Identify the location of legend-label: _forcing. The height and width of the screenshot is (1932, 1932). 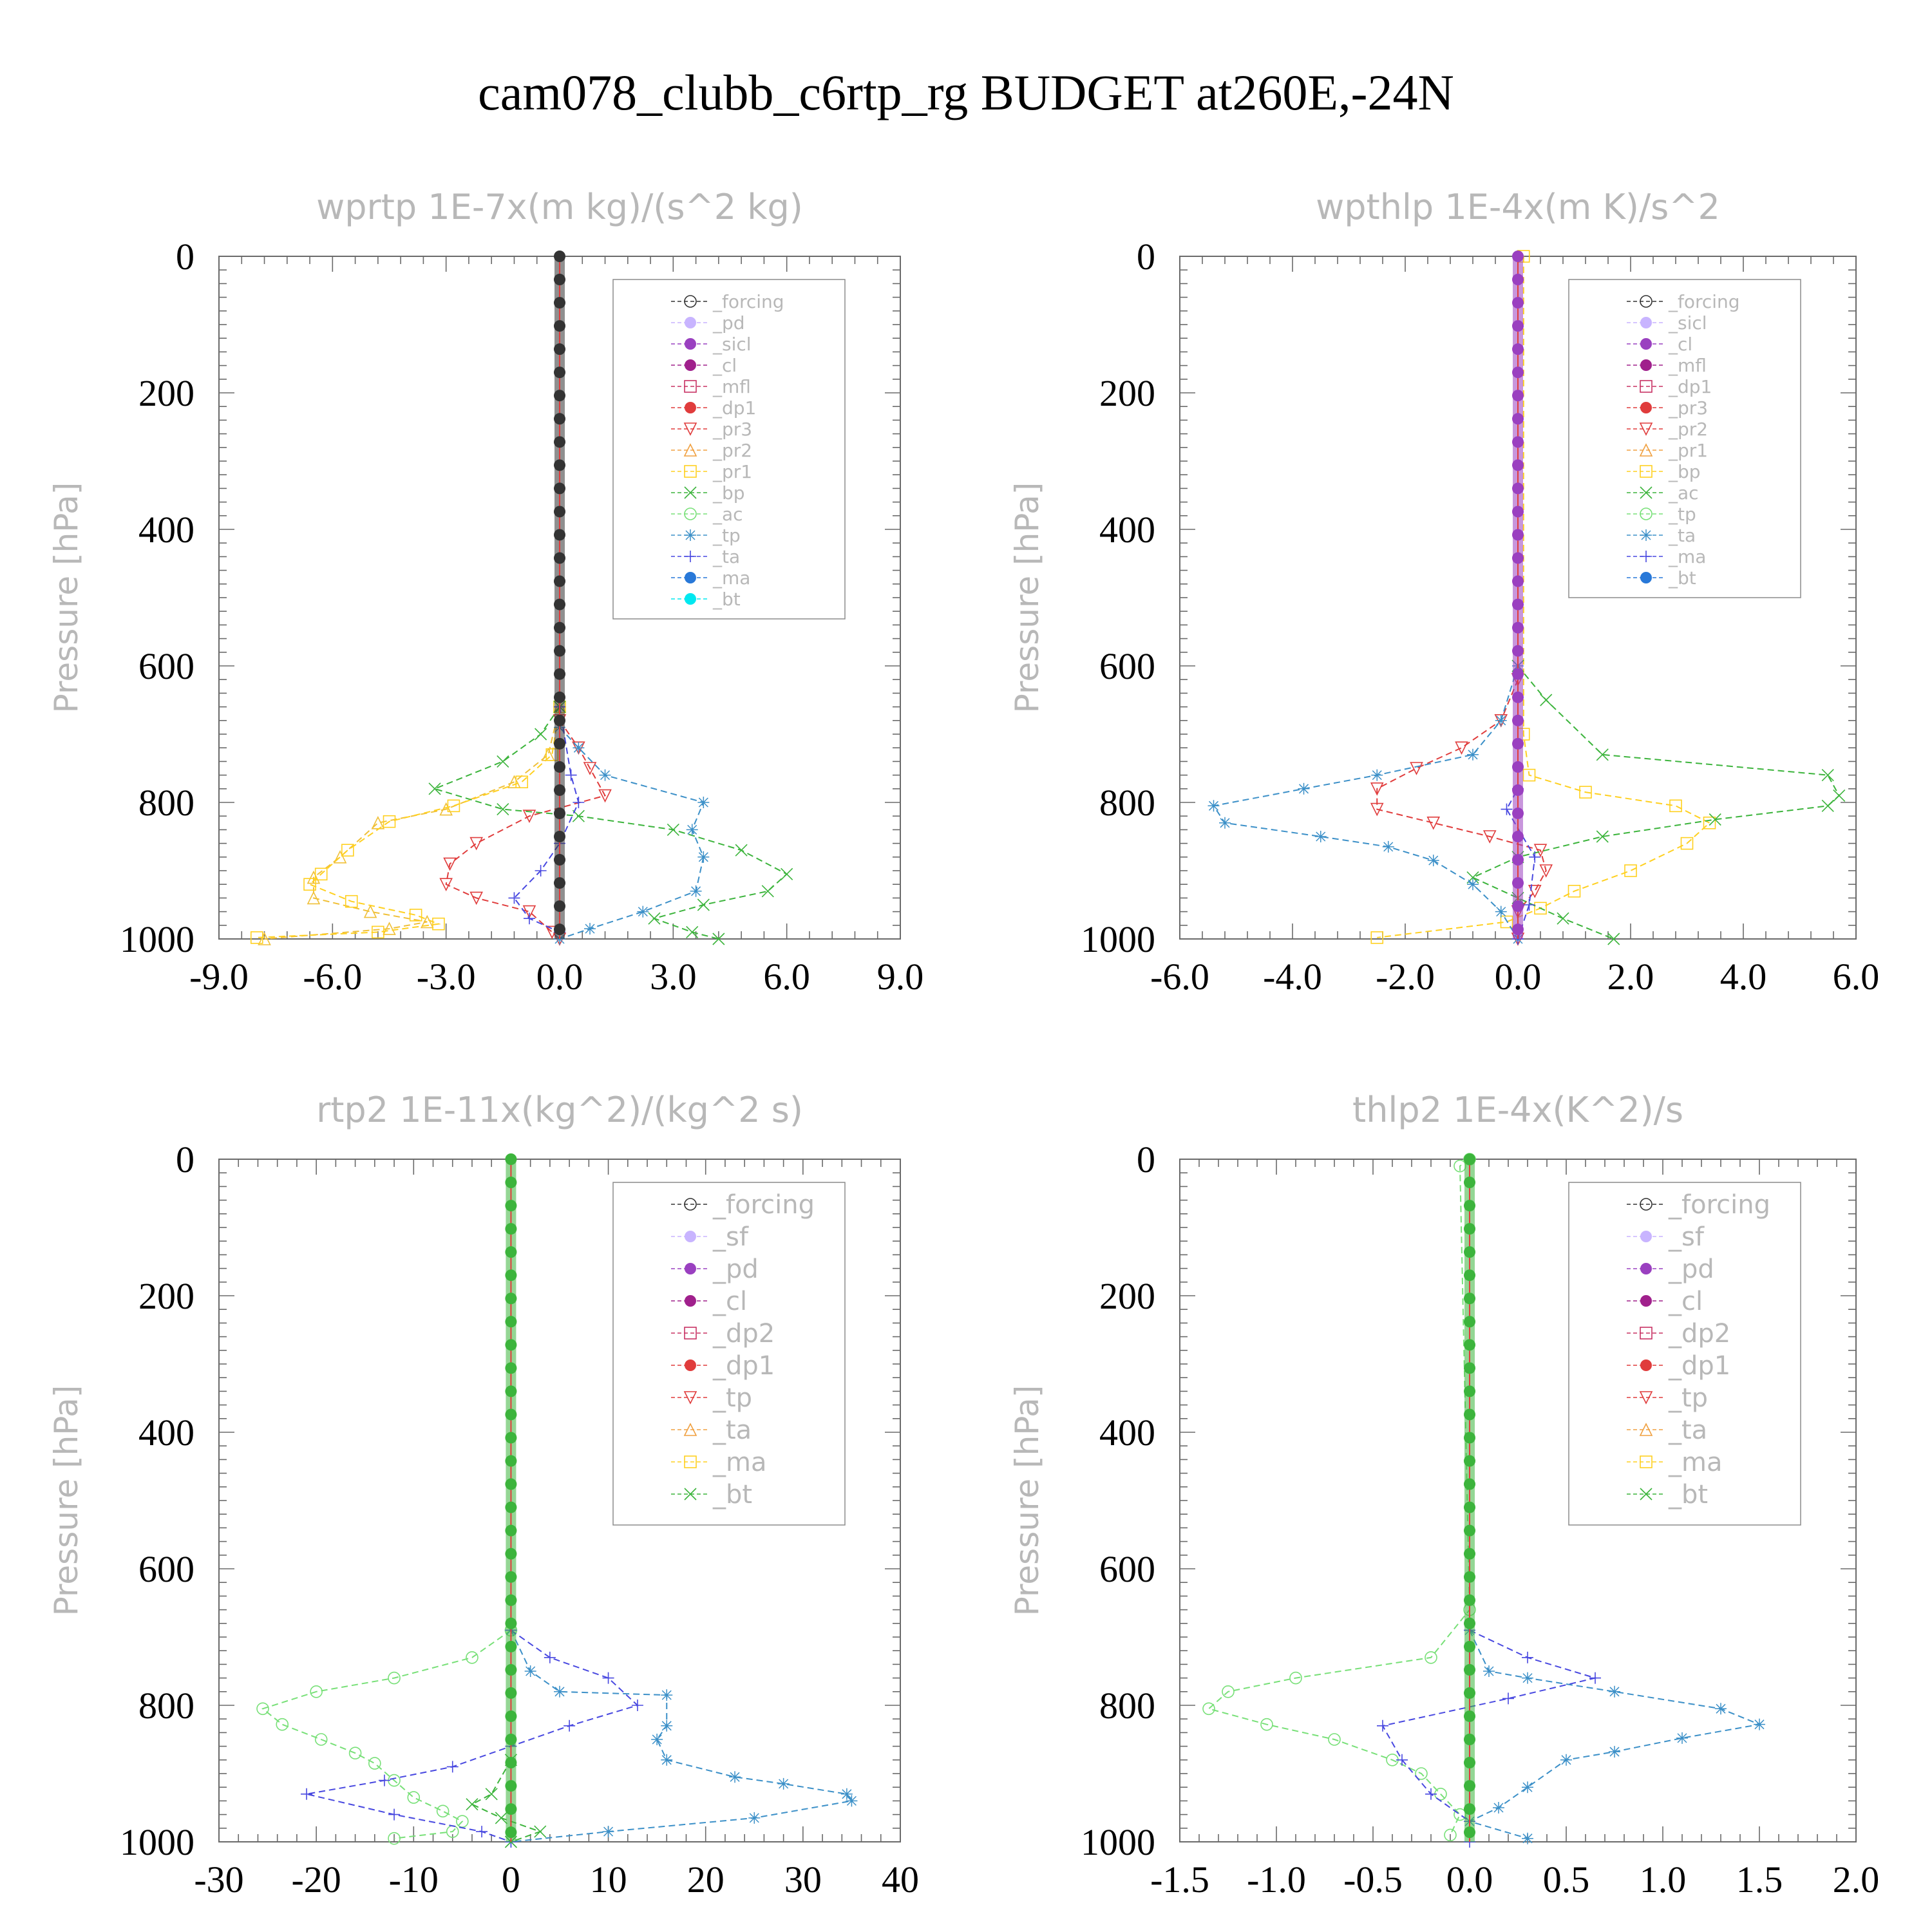
(748, 301).